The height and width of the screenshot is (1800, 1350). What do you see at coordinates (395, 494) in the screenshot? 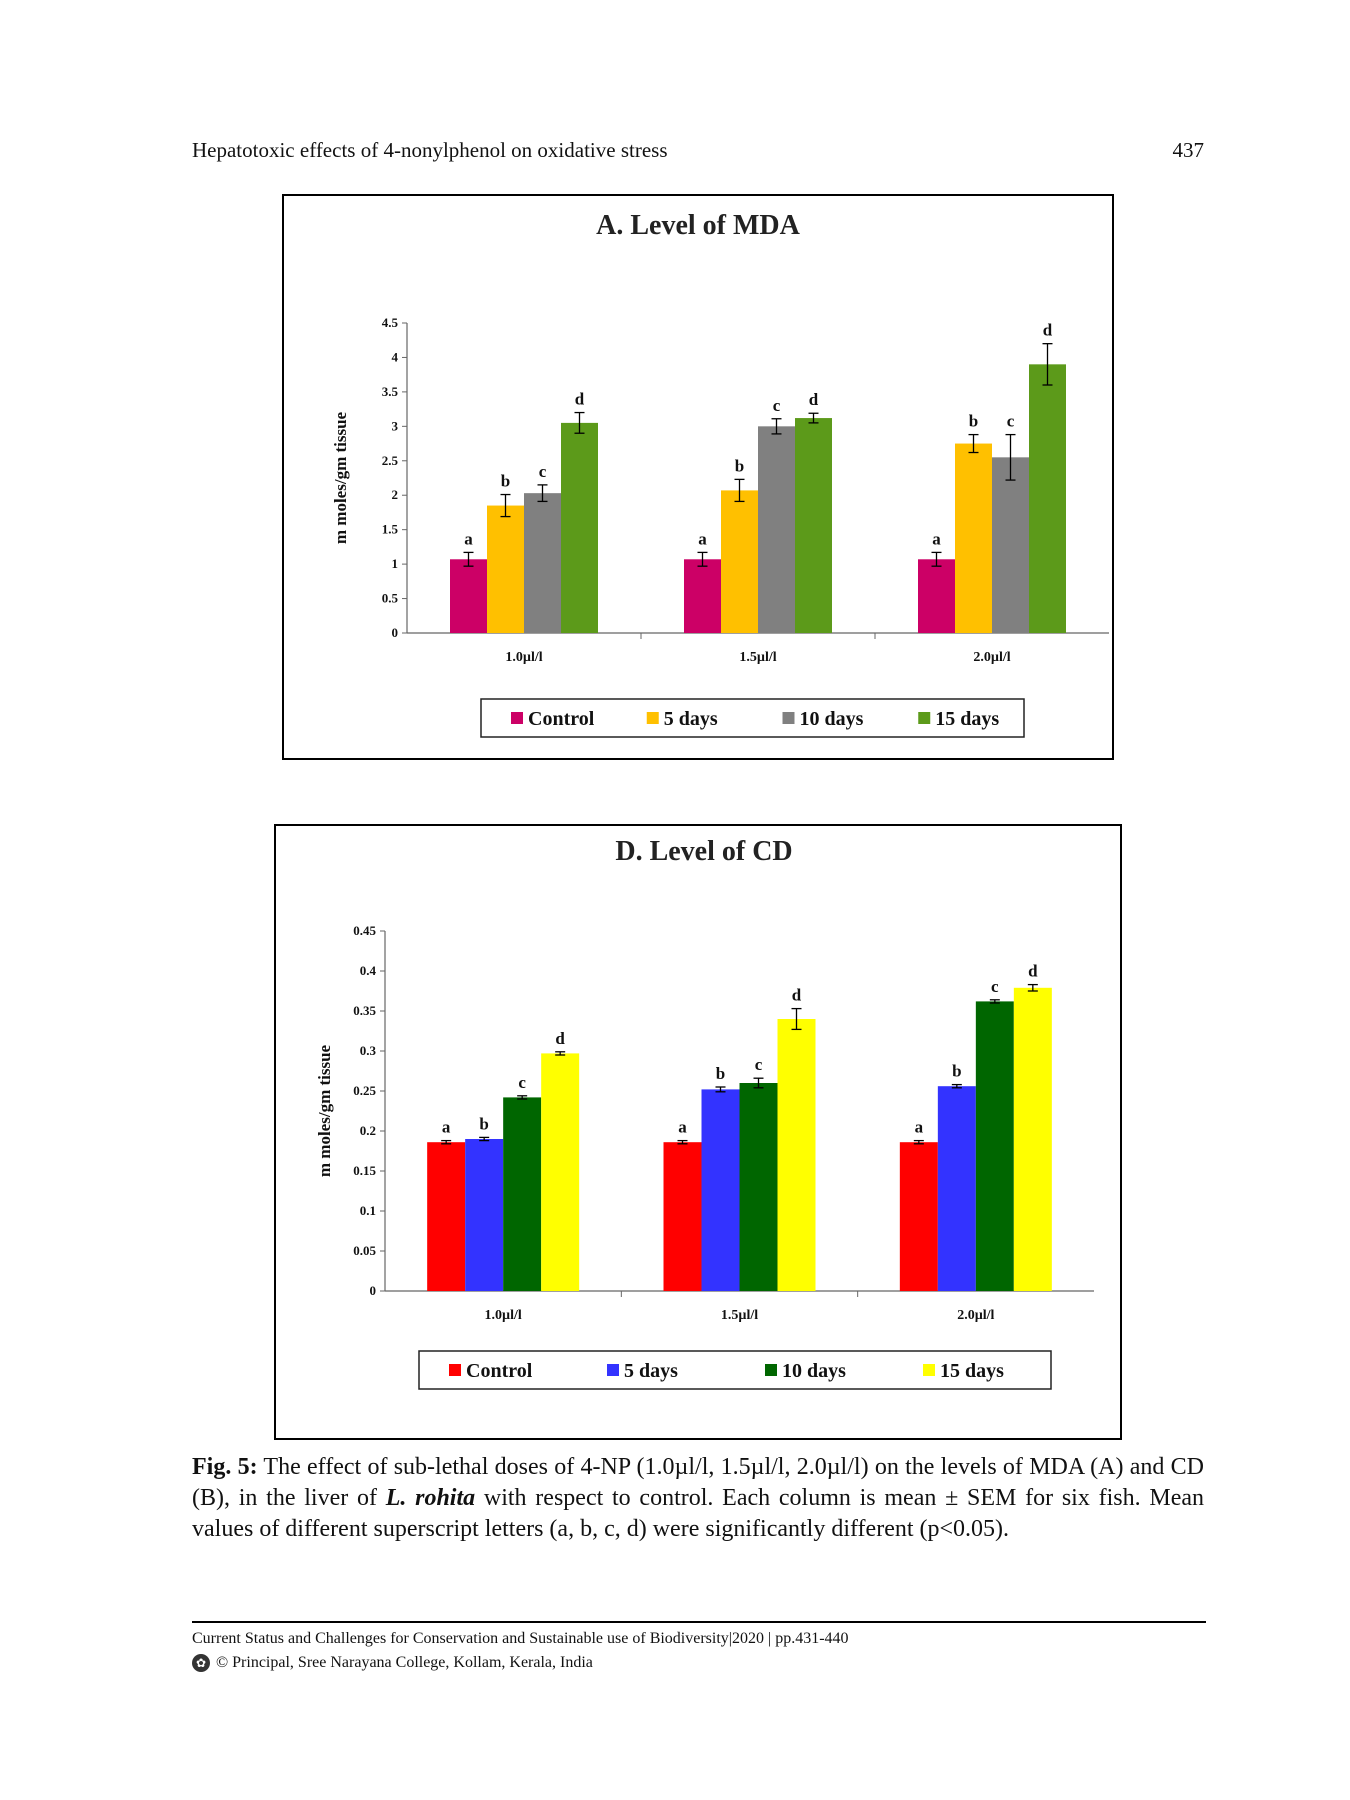
I see `y-tick-label: 2` at bounding box center [395, 494].